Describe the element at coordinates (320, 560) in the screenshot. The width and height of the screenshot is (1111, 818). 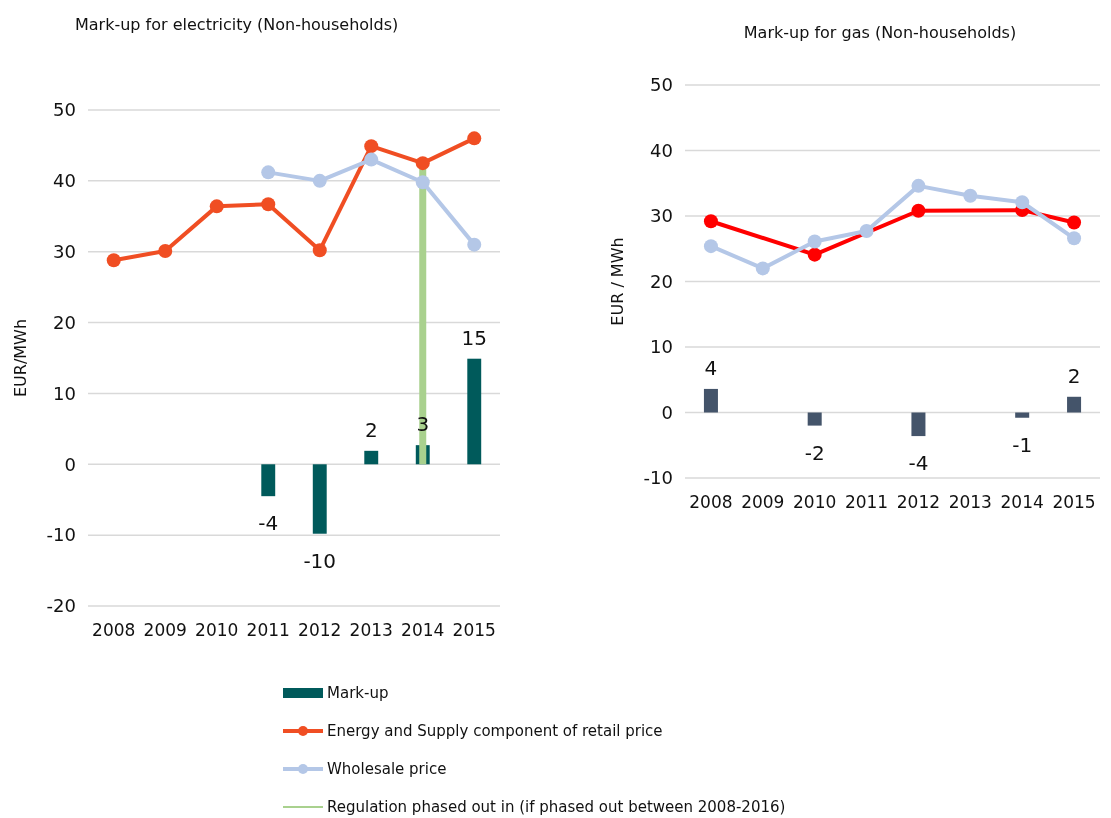
I see `data-label: -10` at that location.